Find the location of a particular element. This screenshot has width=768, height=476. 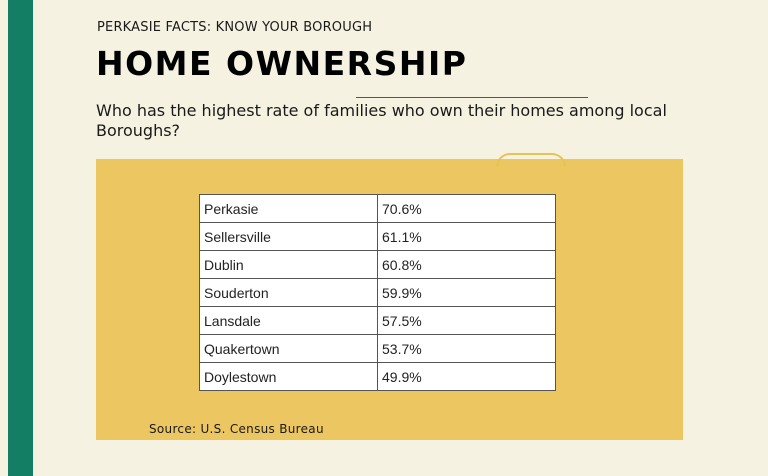

table-row: Dublin 60.8% is located at coordinates (377, 264).